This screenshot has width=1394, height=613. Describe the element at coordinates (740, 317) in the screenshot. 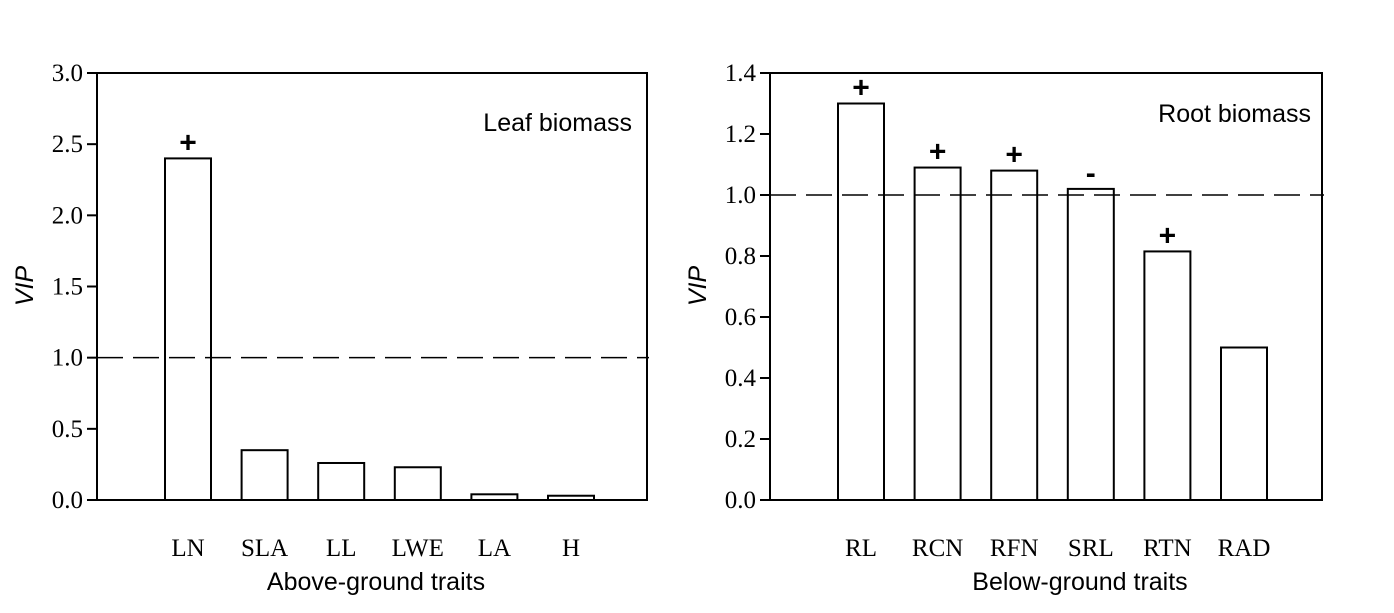

I see `y-tick-label: 0.6` at that location.